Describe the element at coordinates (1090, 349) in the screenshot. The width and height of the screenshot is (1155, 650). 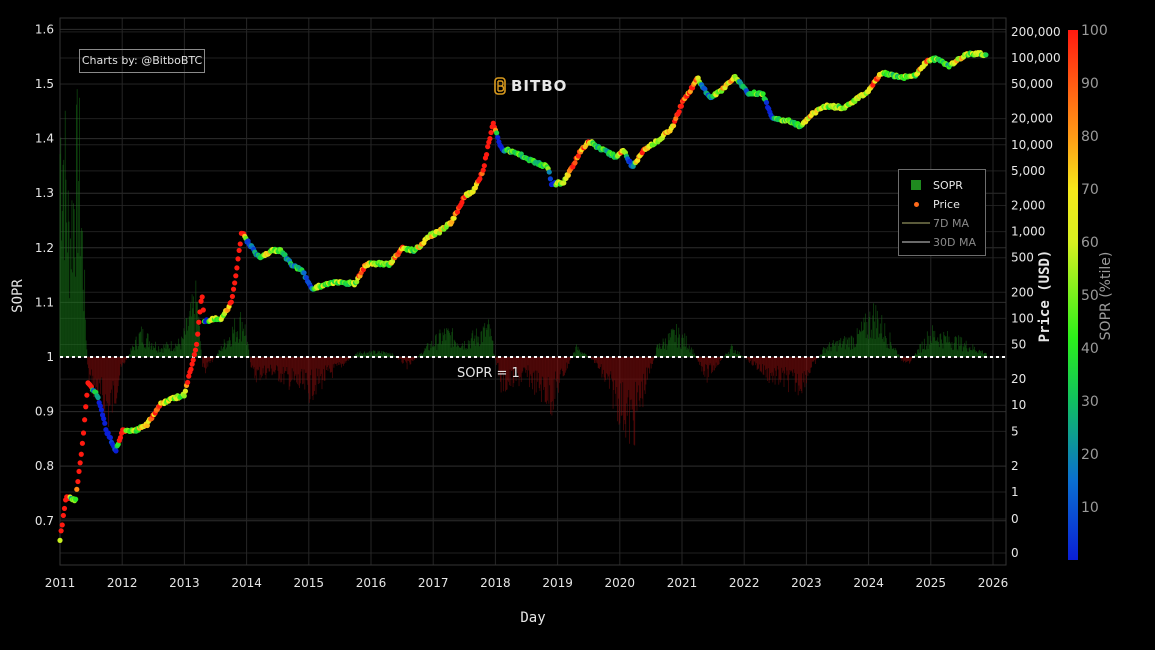
I see `colorbar-tick-label: 40` at that location.